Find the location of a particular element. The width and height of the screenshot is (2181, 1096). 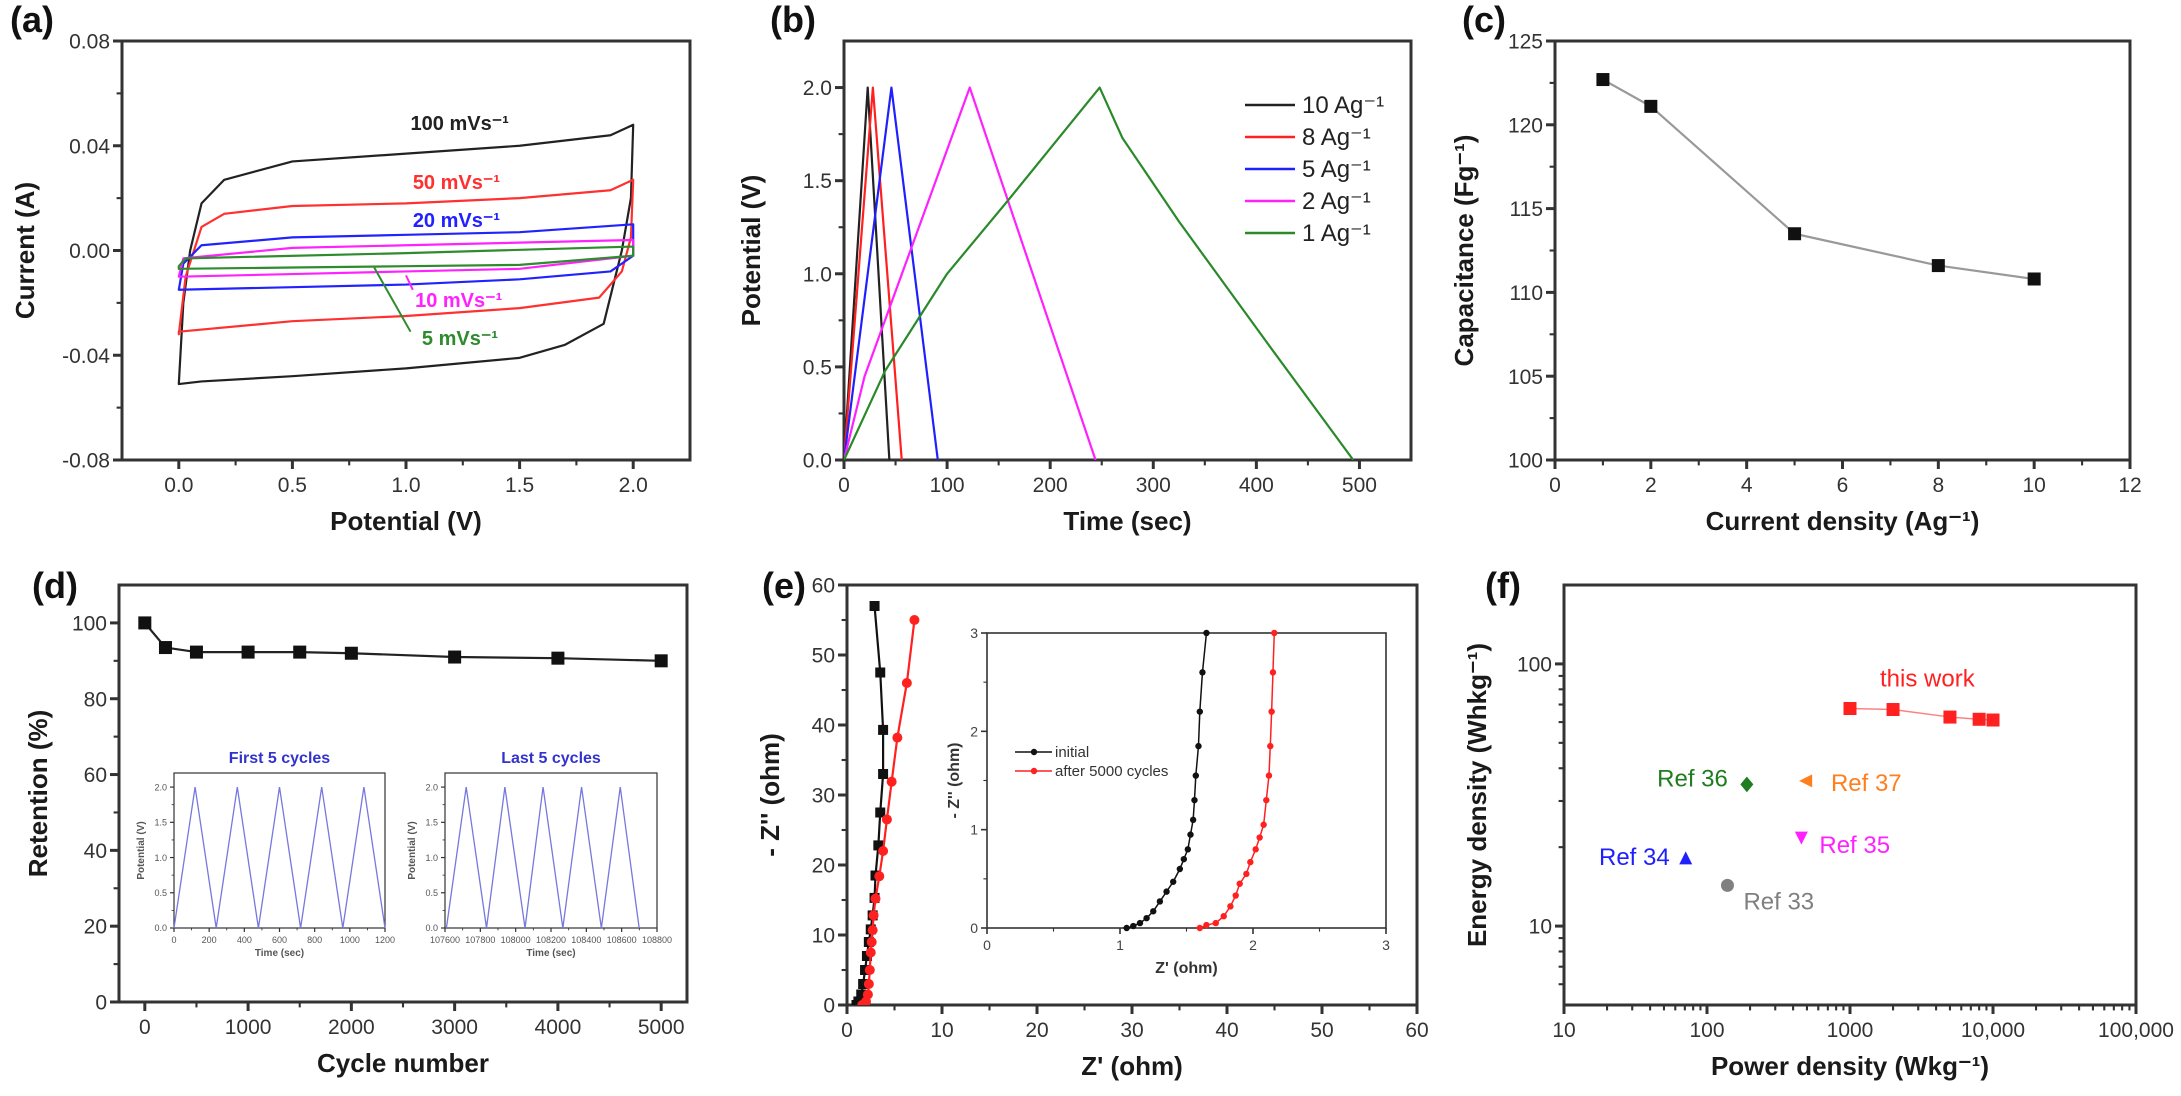

x-tick-label: 500 is located at coordinates (1359, 485).